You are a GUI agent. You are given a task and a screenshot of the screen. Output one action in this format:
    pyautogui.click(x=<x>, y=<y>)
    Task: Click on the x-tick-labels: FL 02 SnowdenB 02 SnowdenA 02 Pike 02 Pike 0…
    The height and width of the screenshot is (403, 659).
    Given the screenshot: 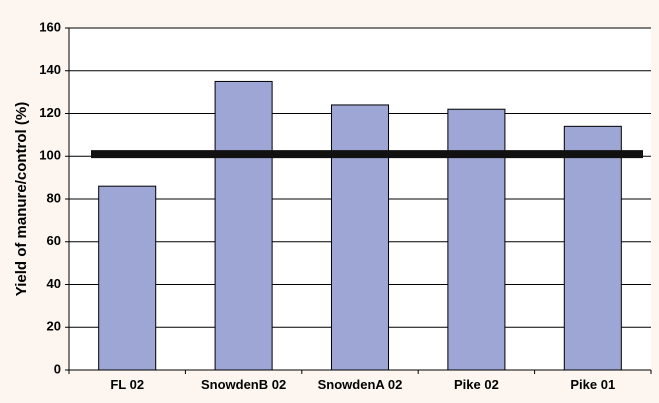 What is the action you would take?
    pyautogui.click(x=360, y=381)
    